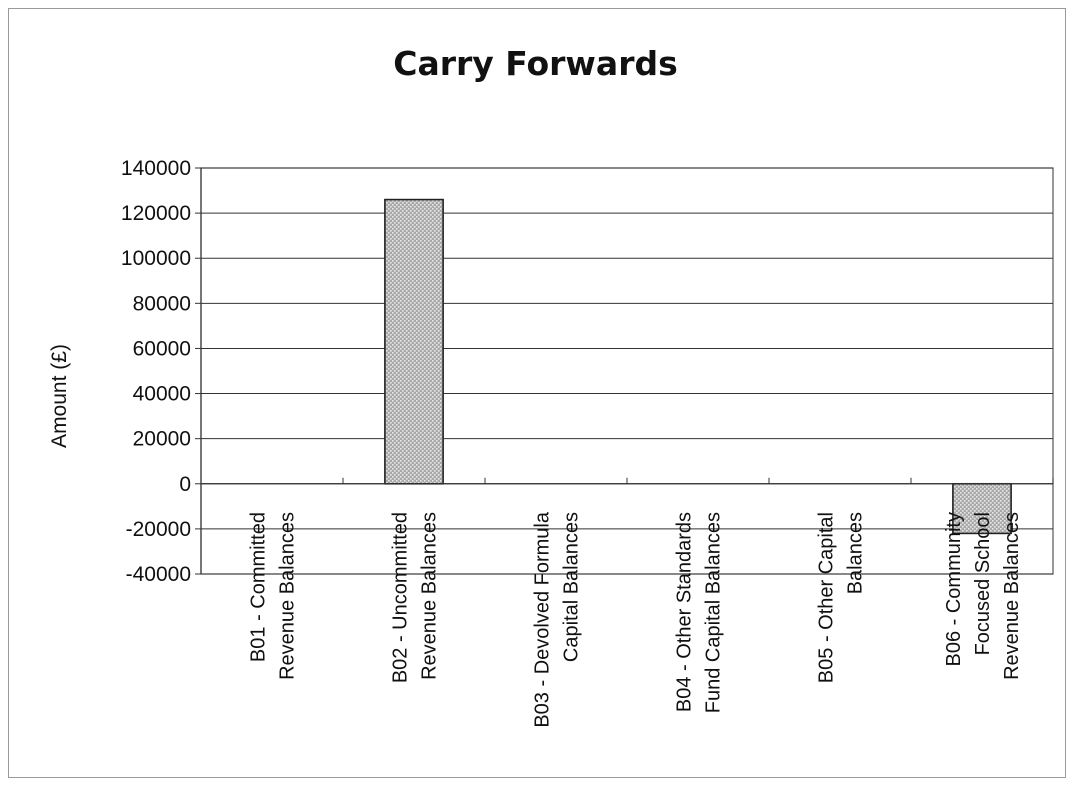  What do you see at coordinates (162, 394) in the screenshot?
I see `y-tick-label: 40000` at bounding box center [162, 394].